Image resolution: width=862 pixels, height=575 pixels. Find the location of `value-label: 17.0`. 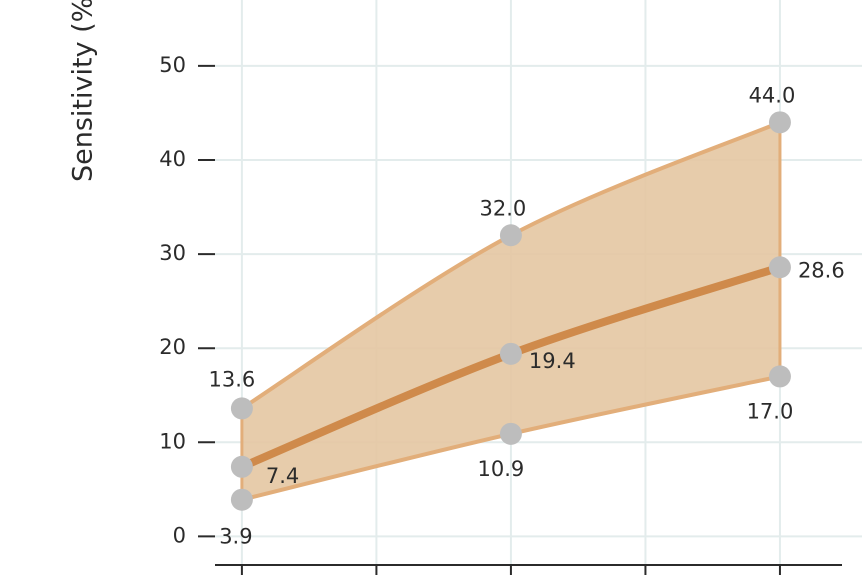

value-label: 17.0 is located at coordinates (770, 411).